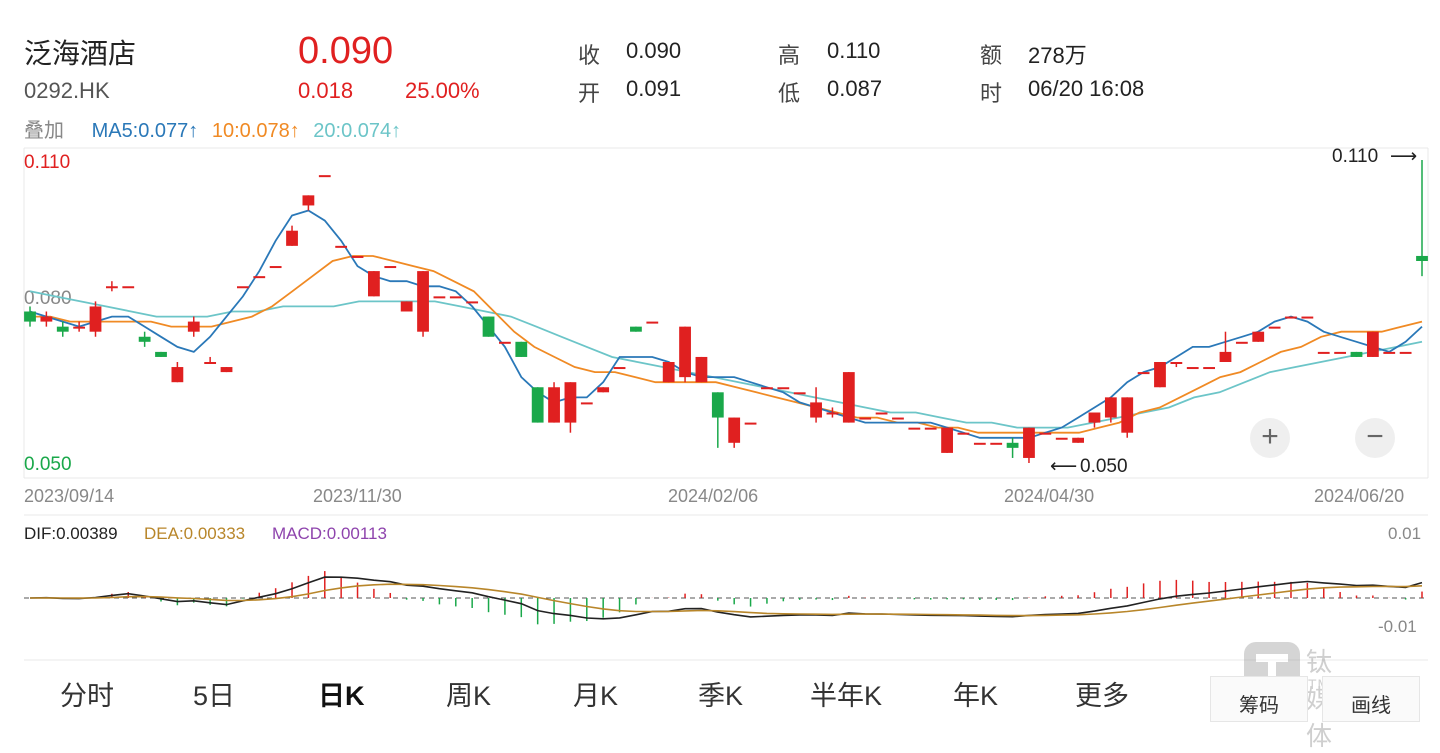  What do you see at coordinates (976, 696) in the screenshot?
I see `tab-yearly-k: 年K` at bounding box center [976, 696].